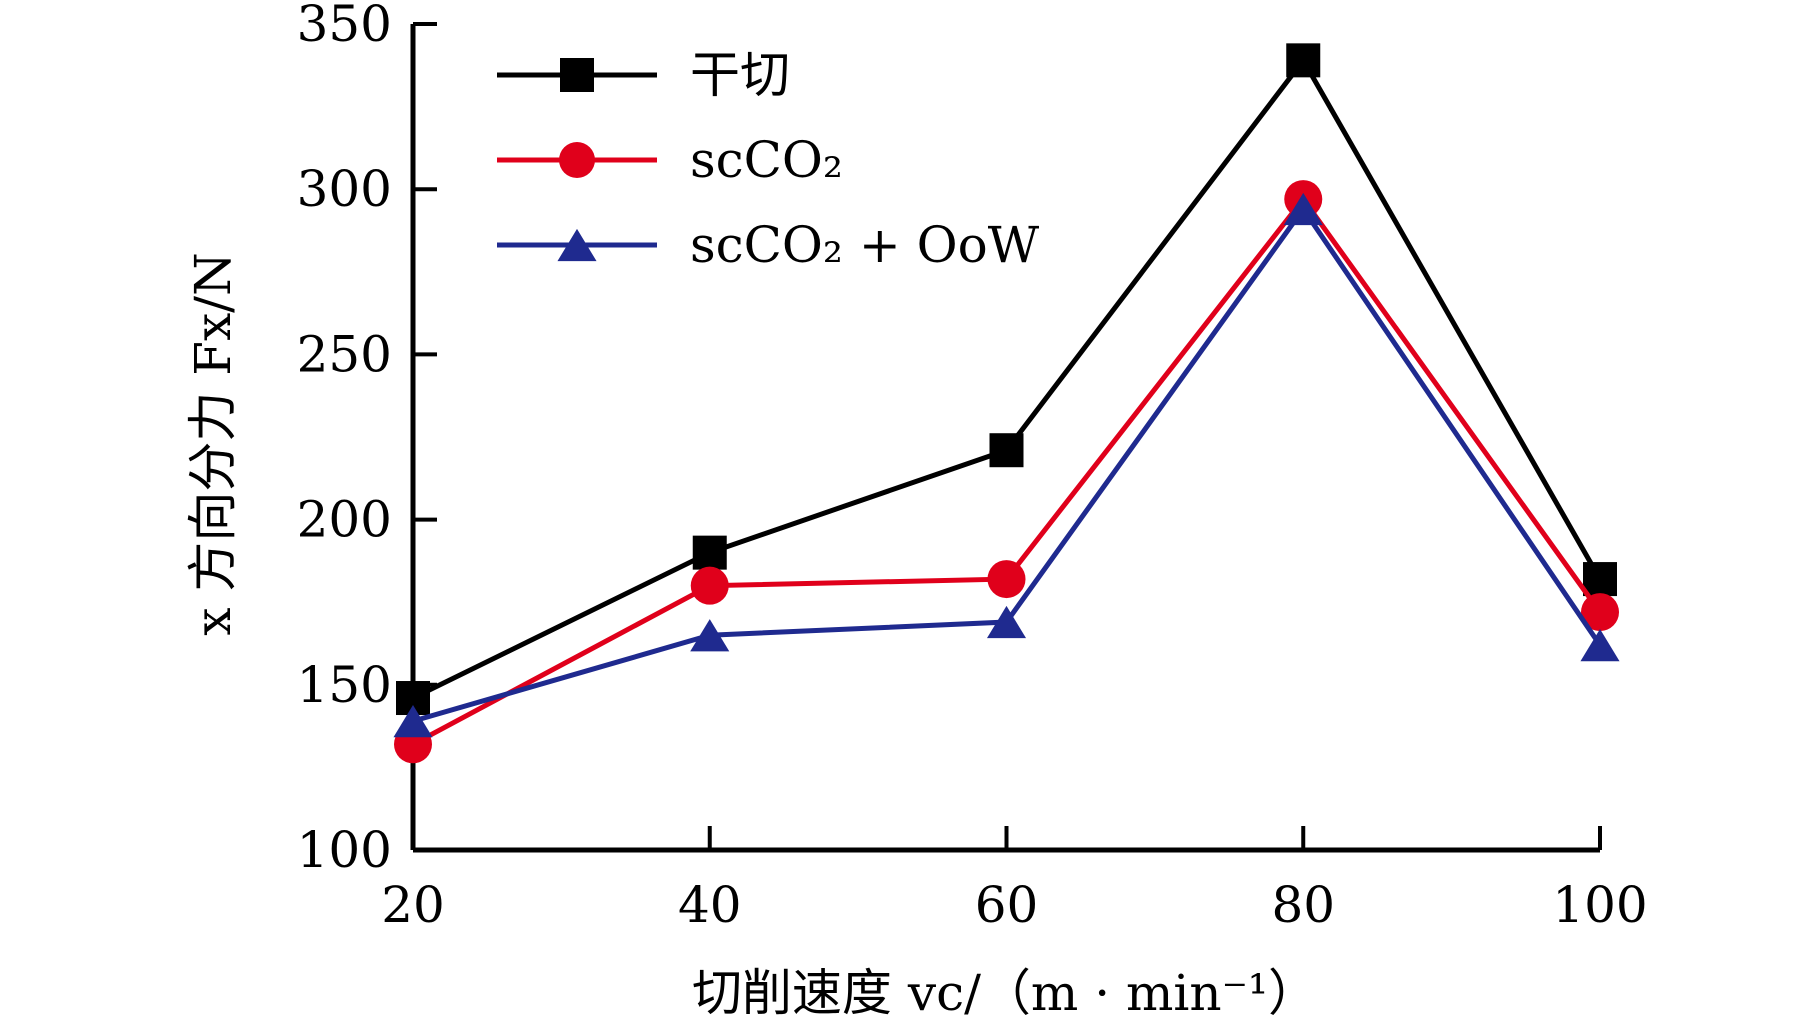 The height and width of the screenshot is (1026, 1819). Describe the element at coordinates (670, 160) in the screenshot. I see `legend-item-2: scCO₂` at that location.